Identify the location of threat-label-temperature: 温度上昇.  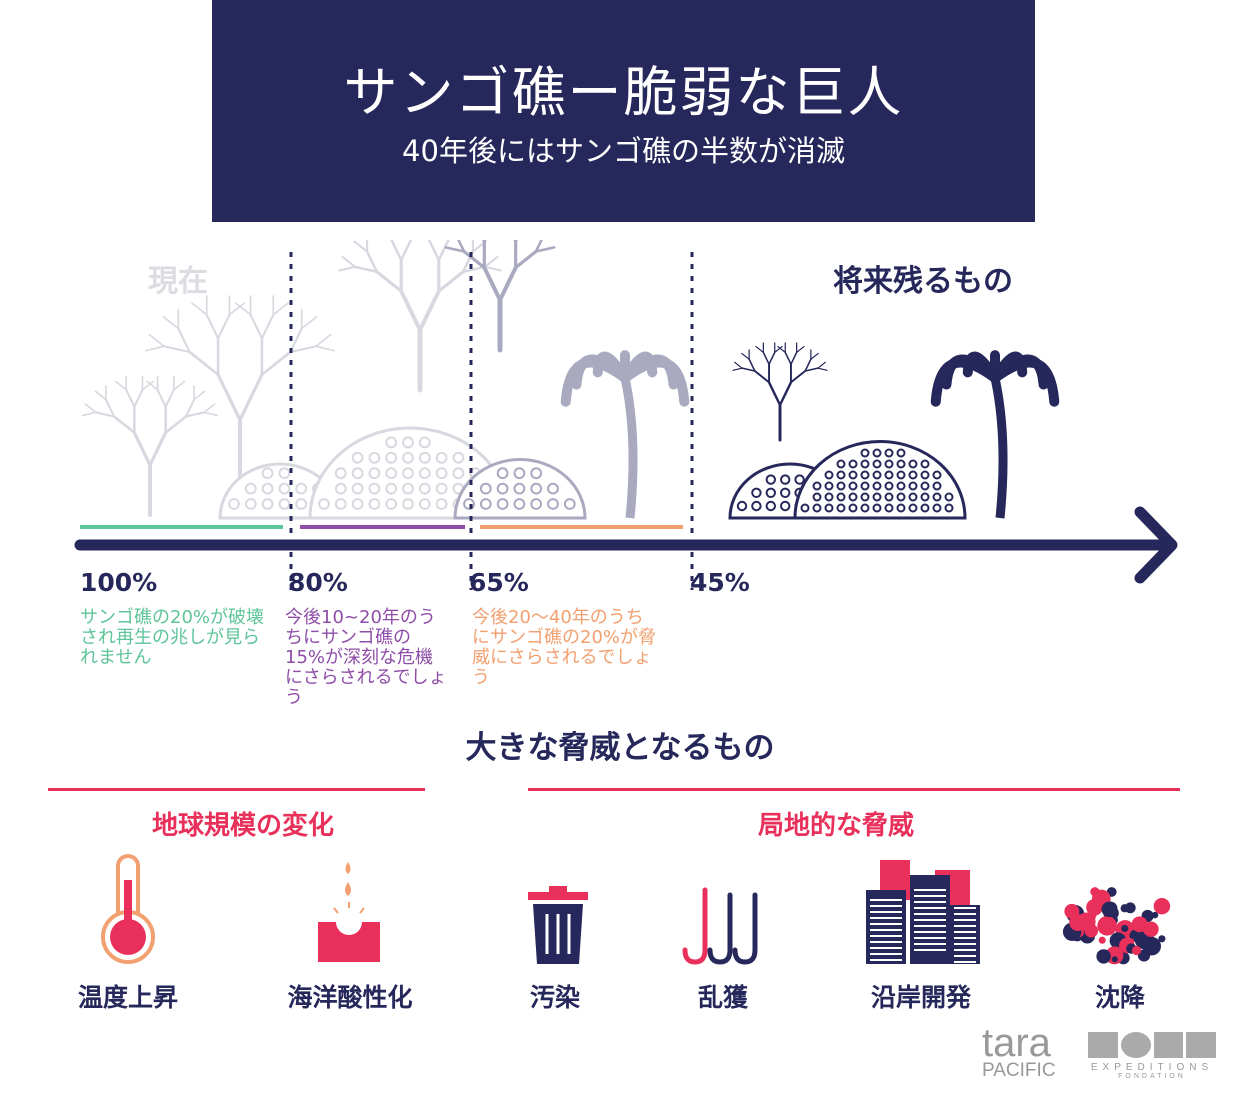
(128, 997).